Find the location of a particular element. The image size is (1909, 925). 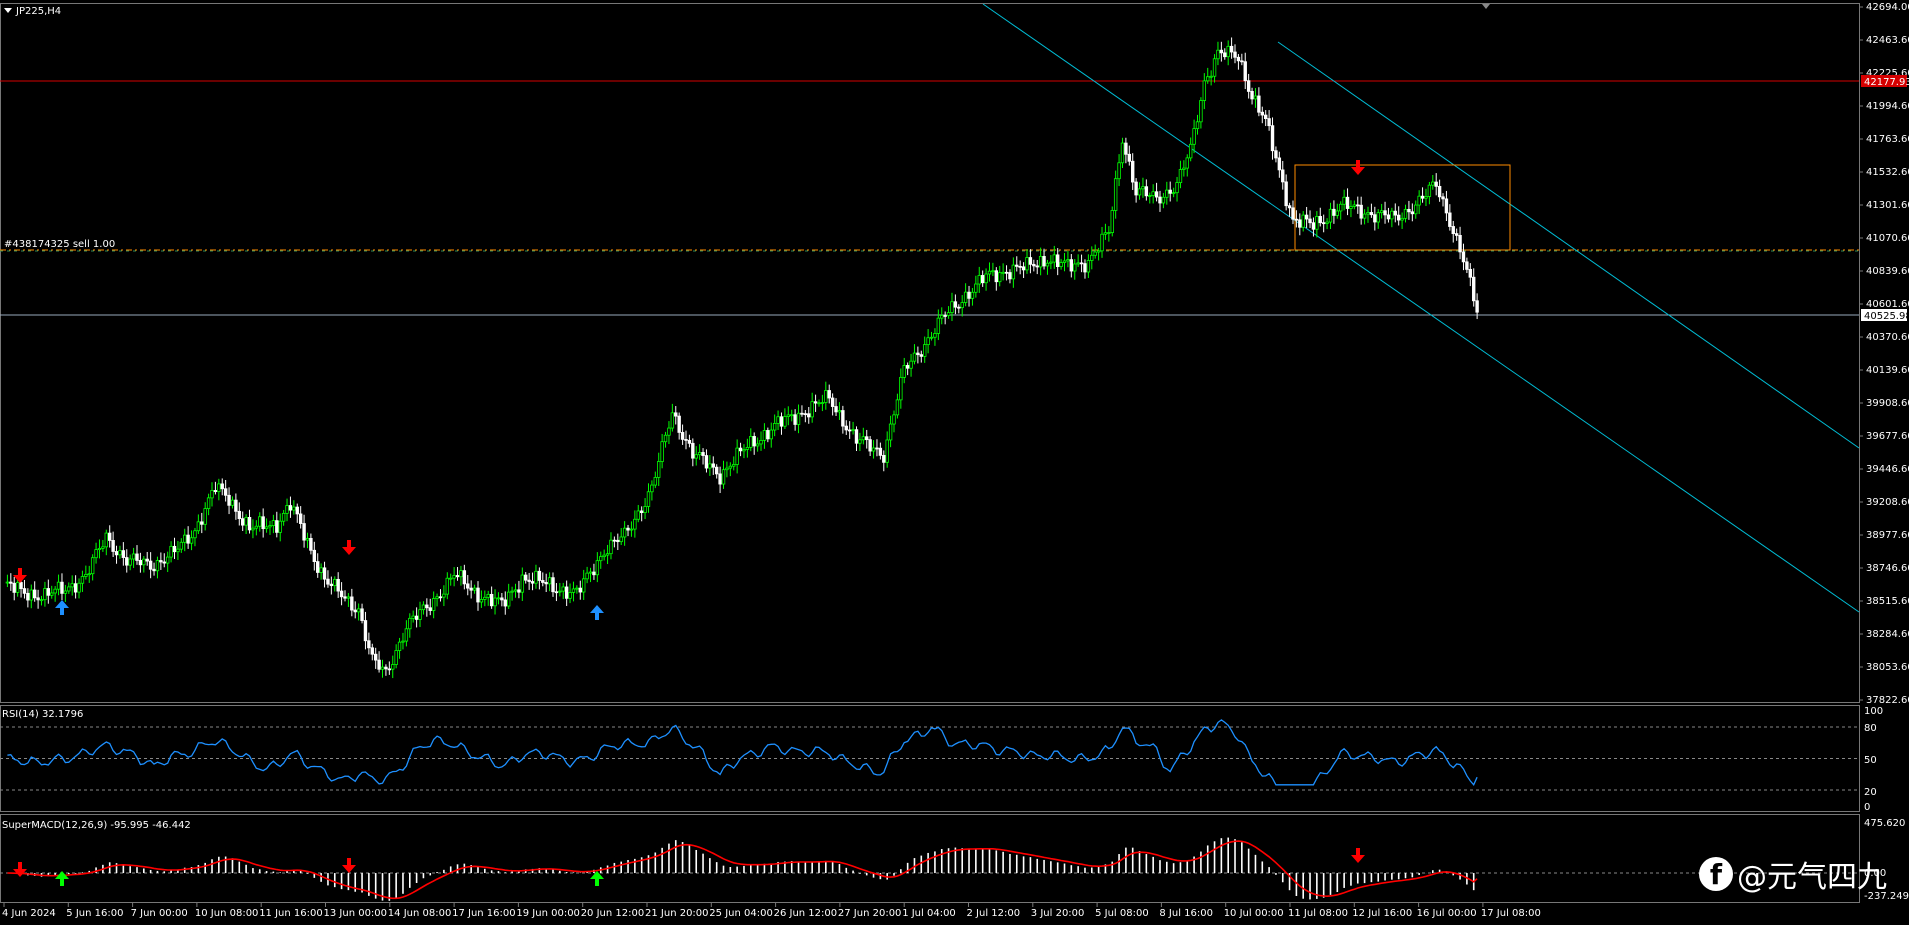

time-axis-label: 27 Jun 20:00 is located at coordinates (870, 913).